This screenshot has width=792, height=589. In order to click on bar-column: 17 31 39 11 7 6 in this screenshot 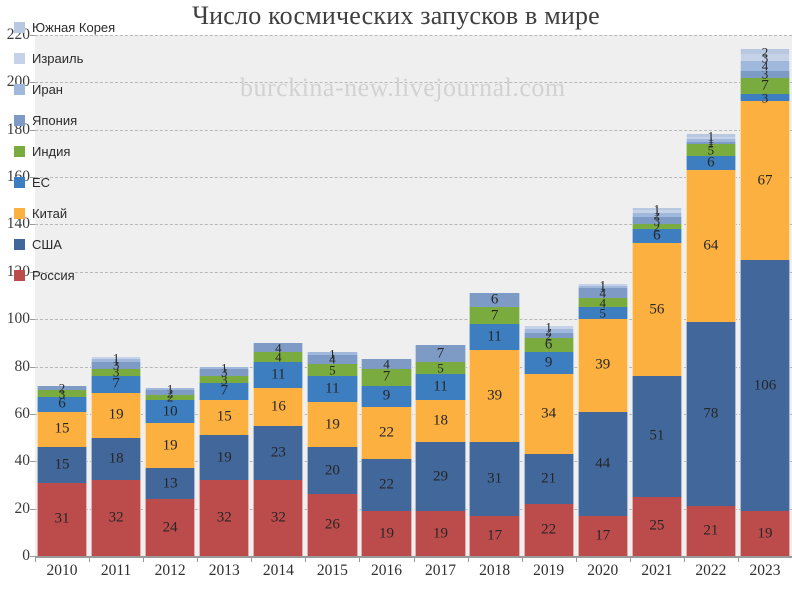, I will do `click(494, 424)`.